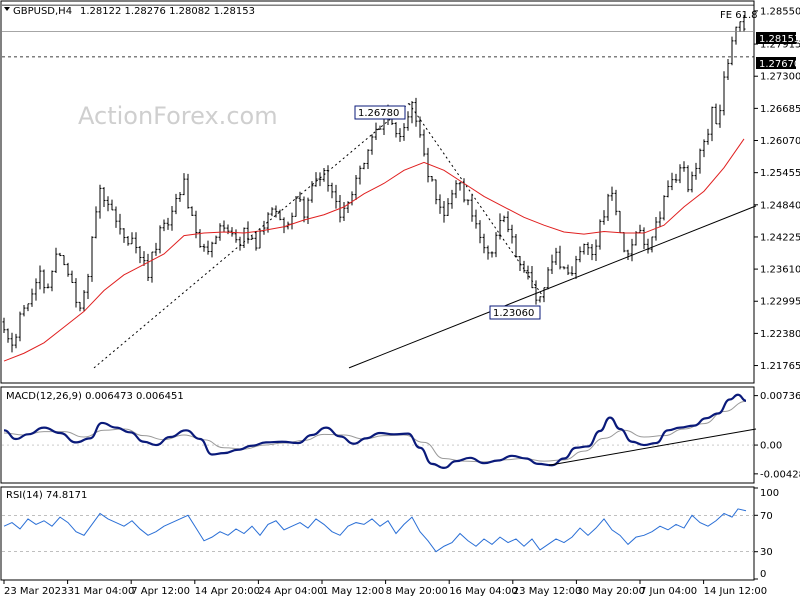 The height and width of the screenshot is (600, 800). Describe the element at coordinates (771, 446) in the screenshot. I see `macd-tick-label: 0.00` at that location.